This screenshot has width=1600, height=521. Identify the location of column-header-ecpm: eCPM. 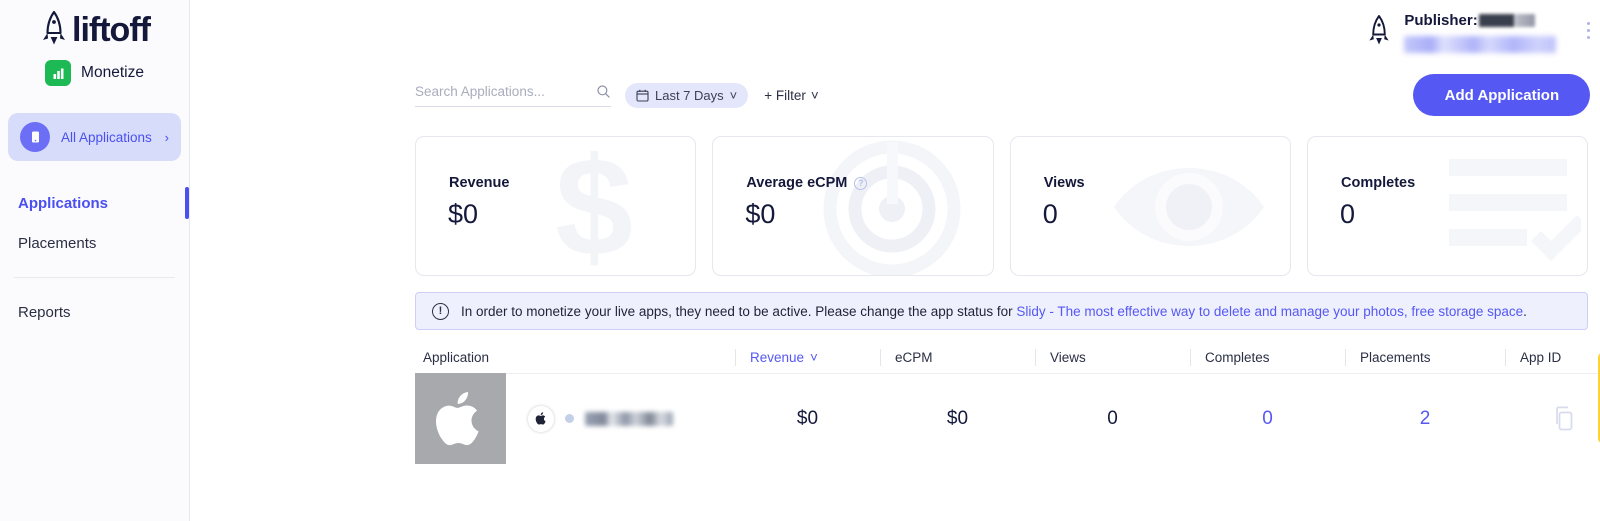
(957, 357).